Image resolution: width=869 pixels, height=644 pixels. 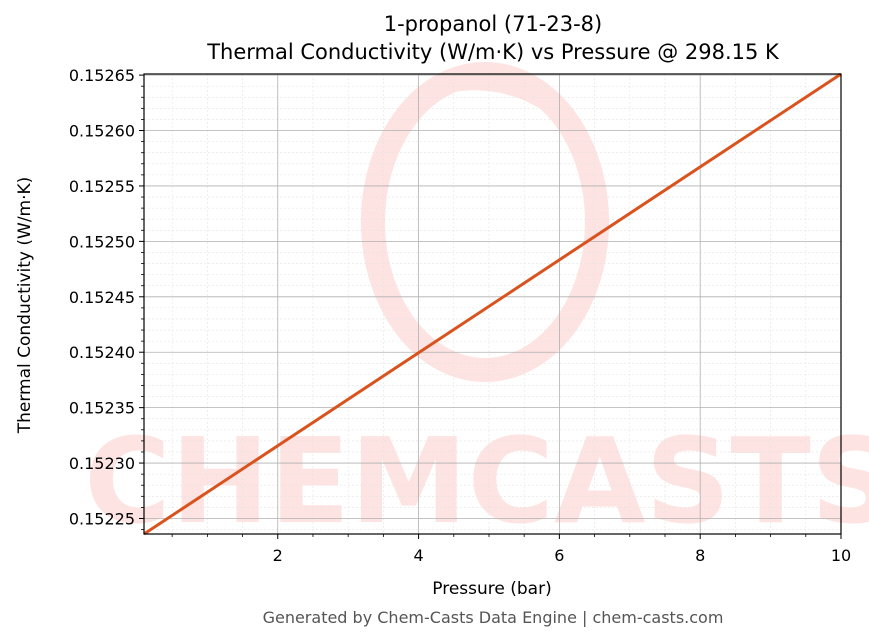 I want to click on x-tick-labels: 2 4 6 8 10, so click(x=562, y=555).